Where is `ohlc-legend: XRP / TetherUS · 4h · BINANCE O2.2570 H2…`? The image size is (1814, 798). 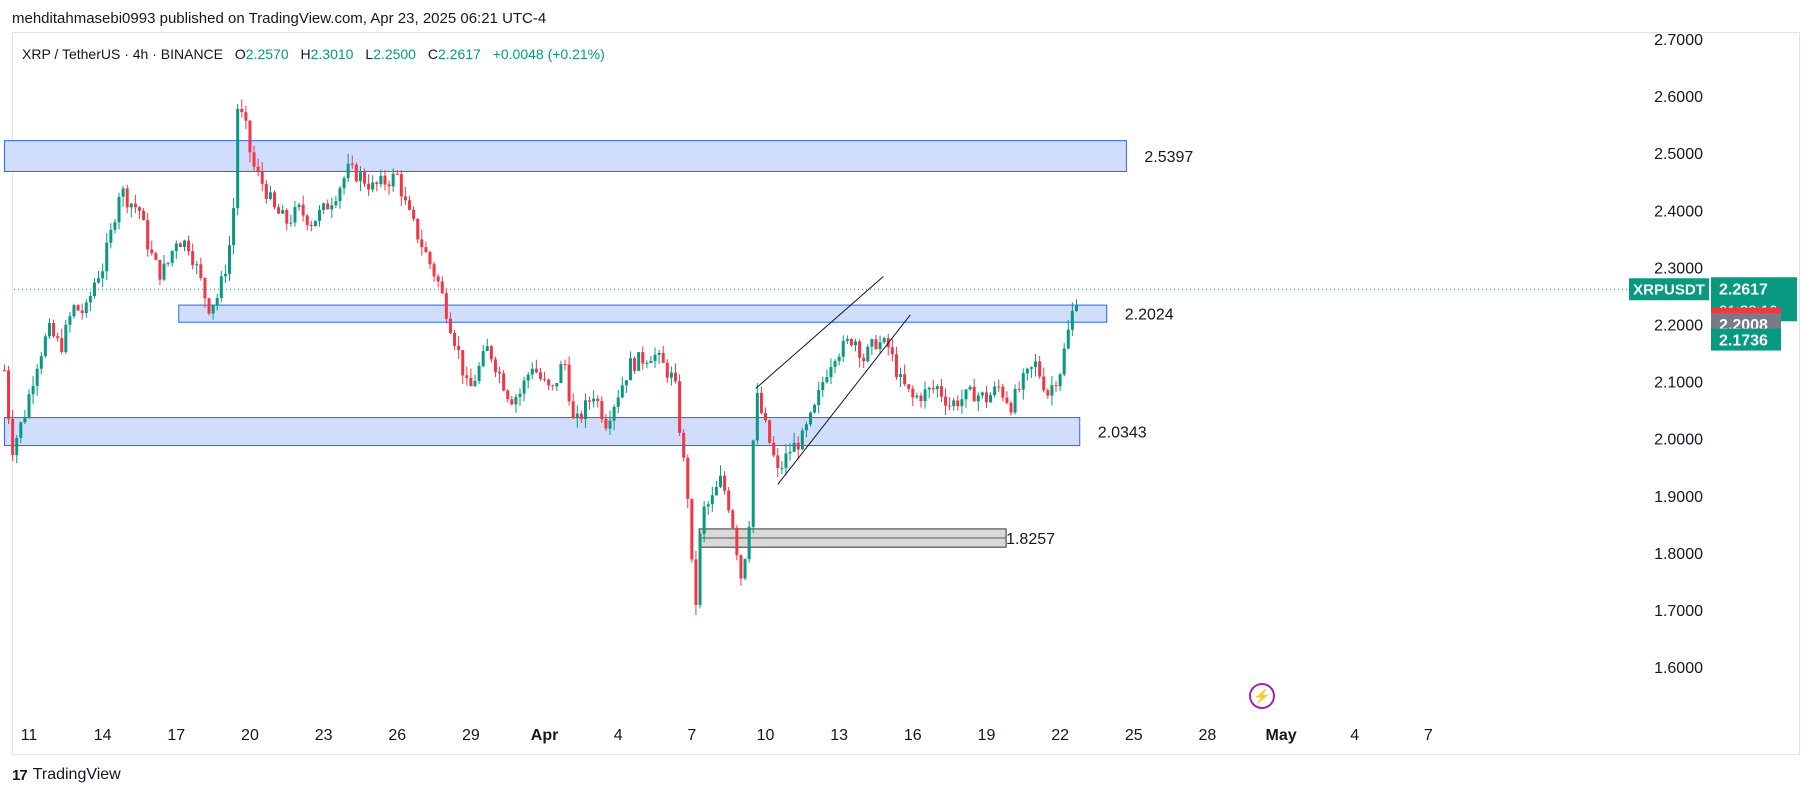 ohlc-legend: XRP / TetherUS · 4h · BINANCE O2.2570 H2… is located at coordinates (317, 54).